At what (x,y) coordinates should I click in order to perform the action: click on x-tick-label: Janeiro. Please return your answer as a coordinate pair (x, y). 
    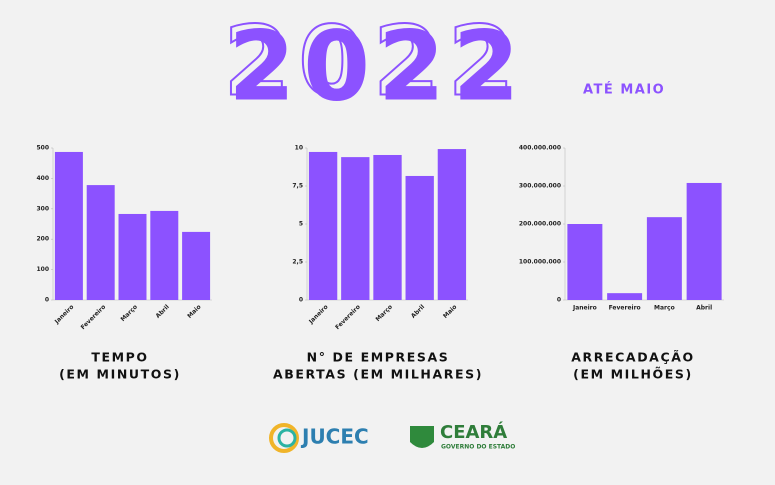
    Looking at the image, I should click on (584, 308).